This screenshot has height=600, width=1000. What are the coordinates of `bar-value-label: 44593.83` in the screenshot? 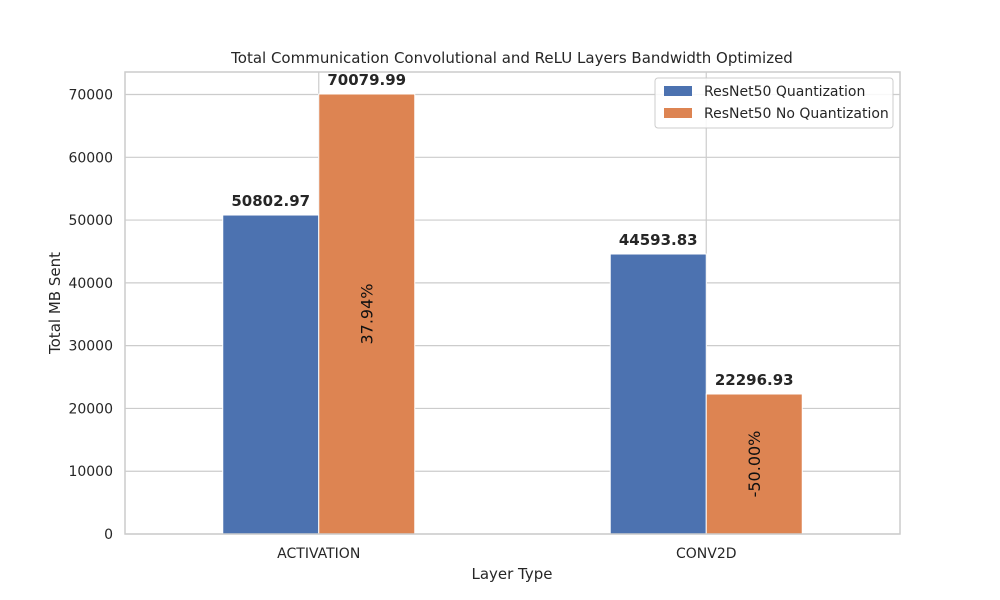 It's located at (658, 240).